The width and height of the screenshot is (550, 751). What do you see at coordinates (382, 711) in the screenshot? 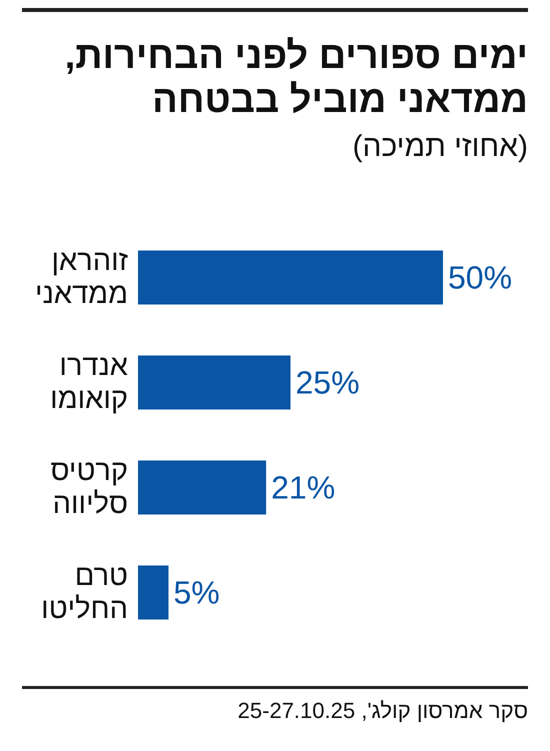
I see `text: סקר אמרסון קולג', 25-27.10.25` at bounding box center [382, 711].